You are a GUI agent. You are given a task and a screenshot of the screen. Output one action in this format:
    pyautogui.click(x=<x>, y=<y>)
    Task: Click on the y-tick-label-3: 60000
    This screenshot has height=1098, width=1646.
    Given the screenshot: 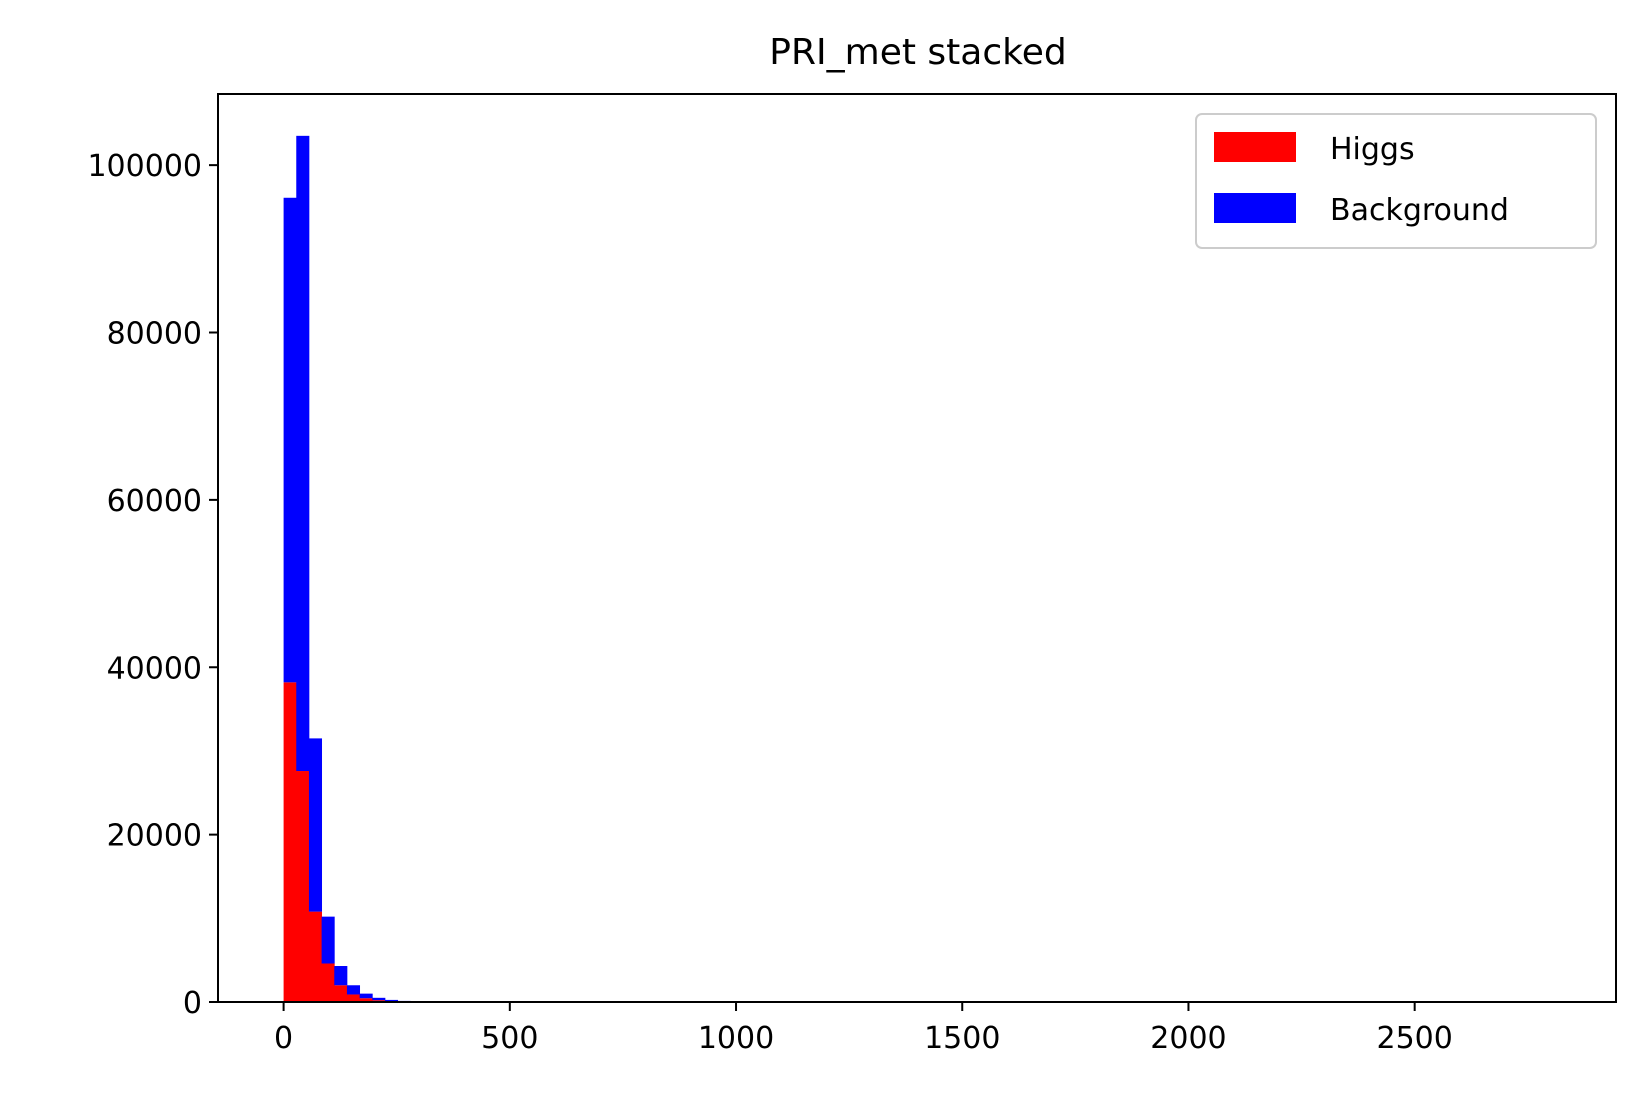 What is the action you would take?
    pyautogui.click(x=154, y=501)
    